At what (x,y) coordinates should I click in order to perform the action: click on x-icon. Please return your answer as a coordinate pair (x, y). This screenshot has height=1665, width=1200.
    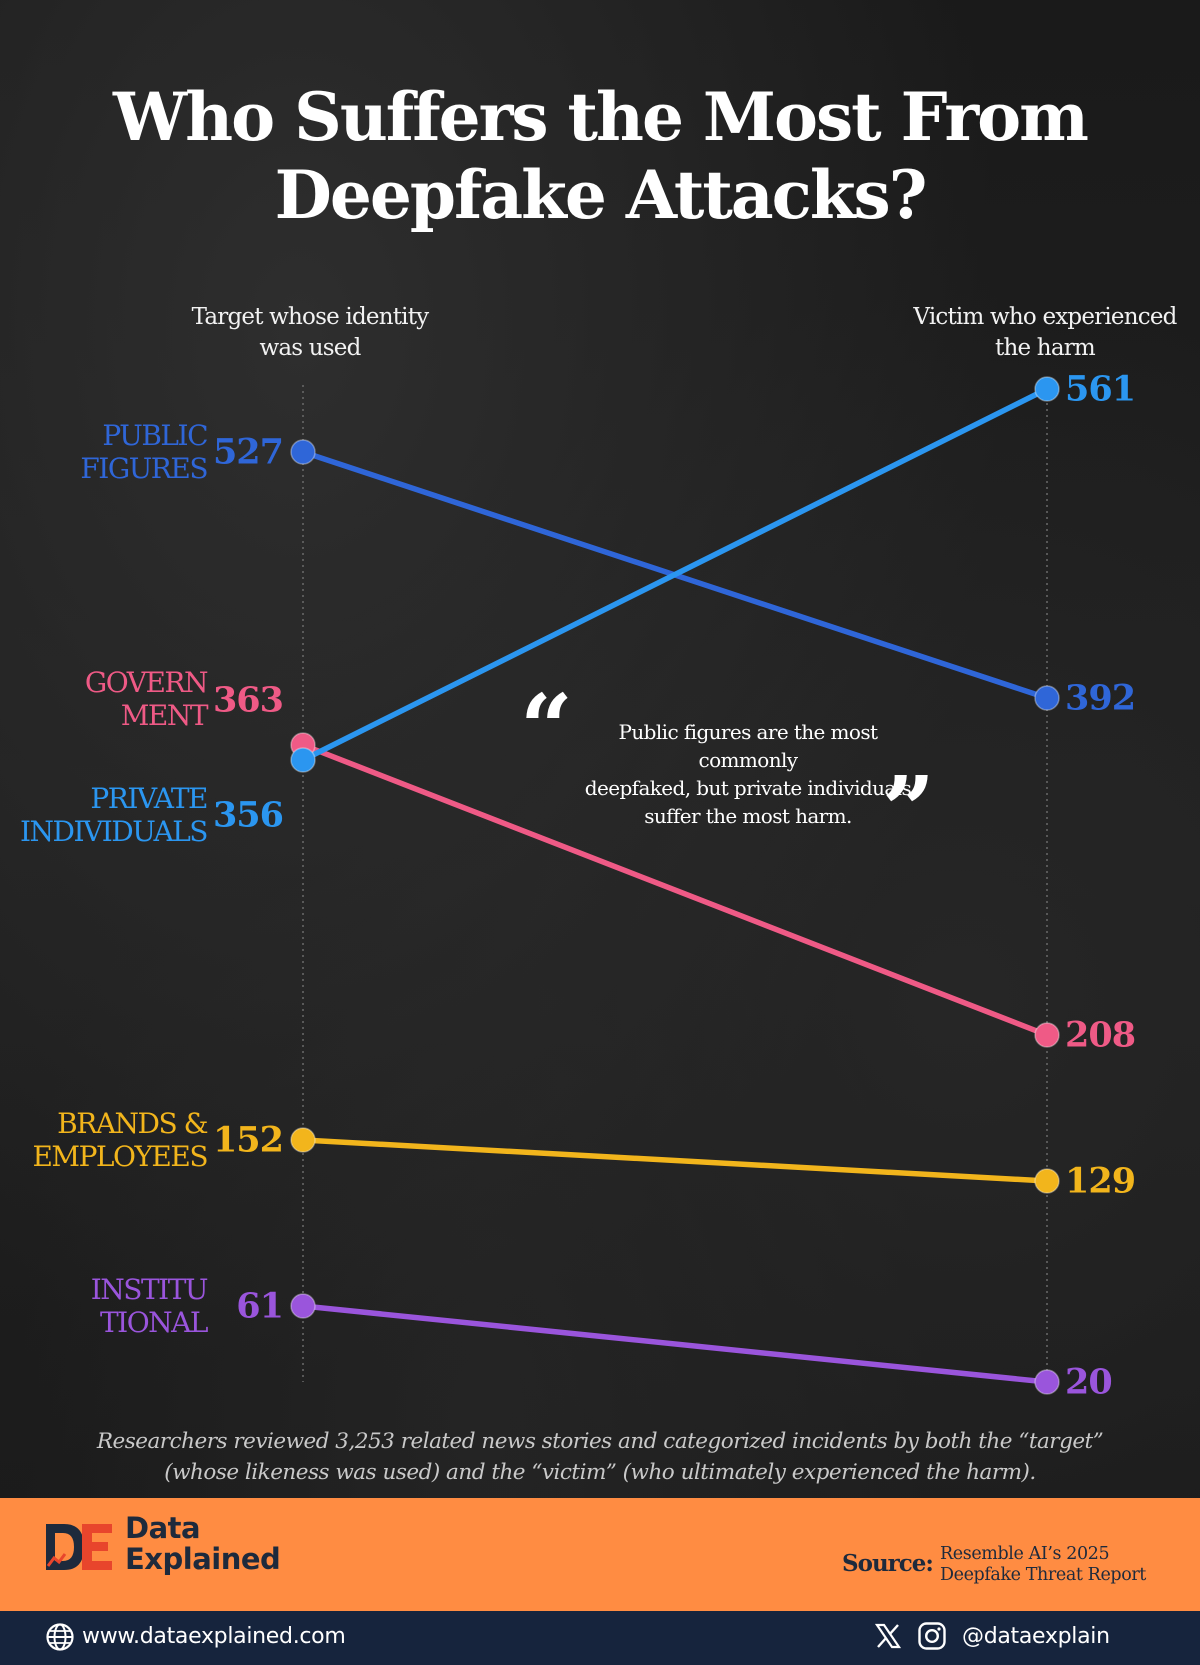
    Looking at the image, I should click on (888, 1636).